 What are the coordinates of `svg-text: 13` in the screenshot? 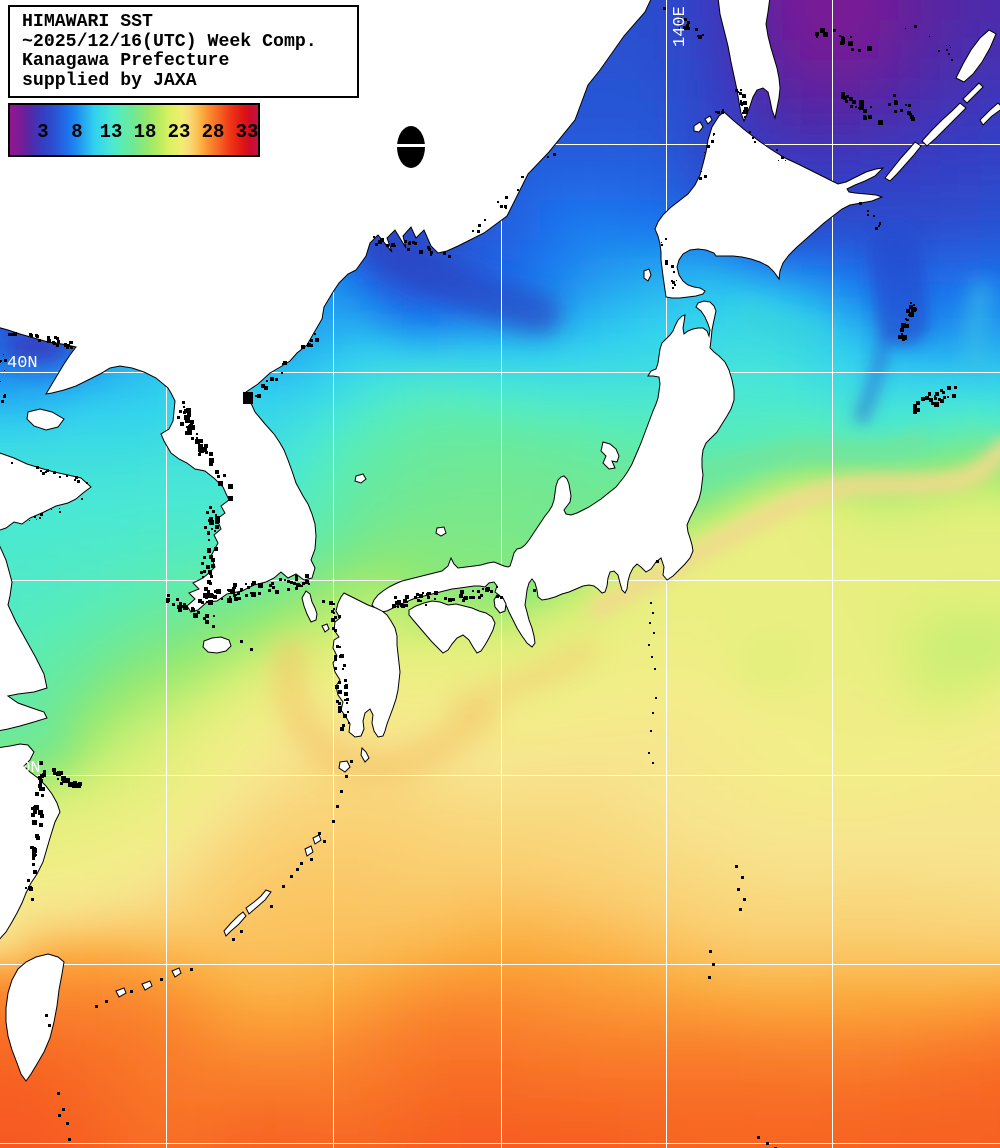 It's located at (111, 132).